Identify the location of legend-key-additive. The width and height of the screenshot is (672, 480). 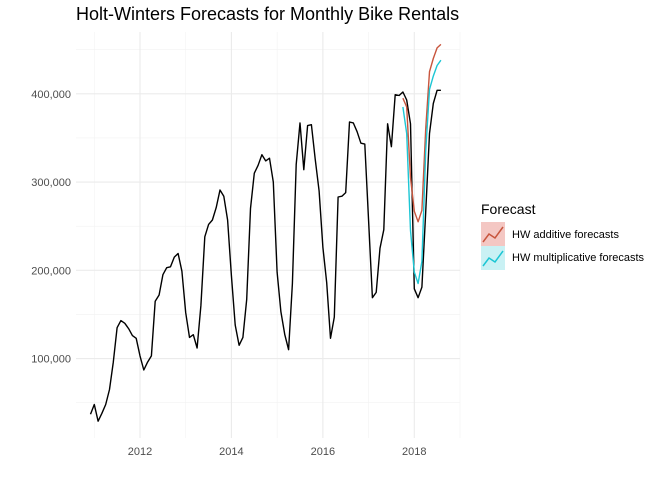
(493, 234).